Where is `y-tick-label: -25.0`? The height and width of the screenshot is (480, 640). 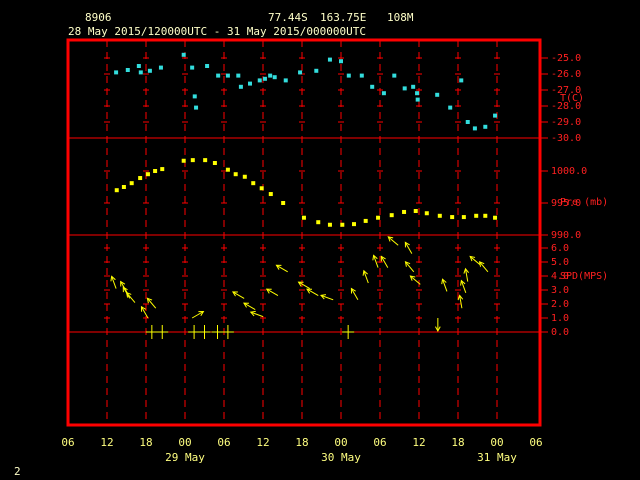 y-tick-label: -25.0 is located at coordinates (566, 58).